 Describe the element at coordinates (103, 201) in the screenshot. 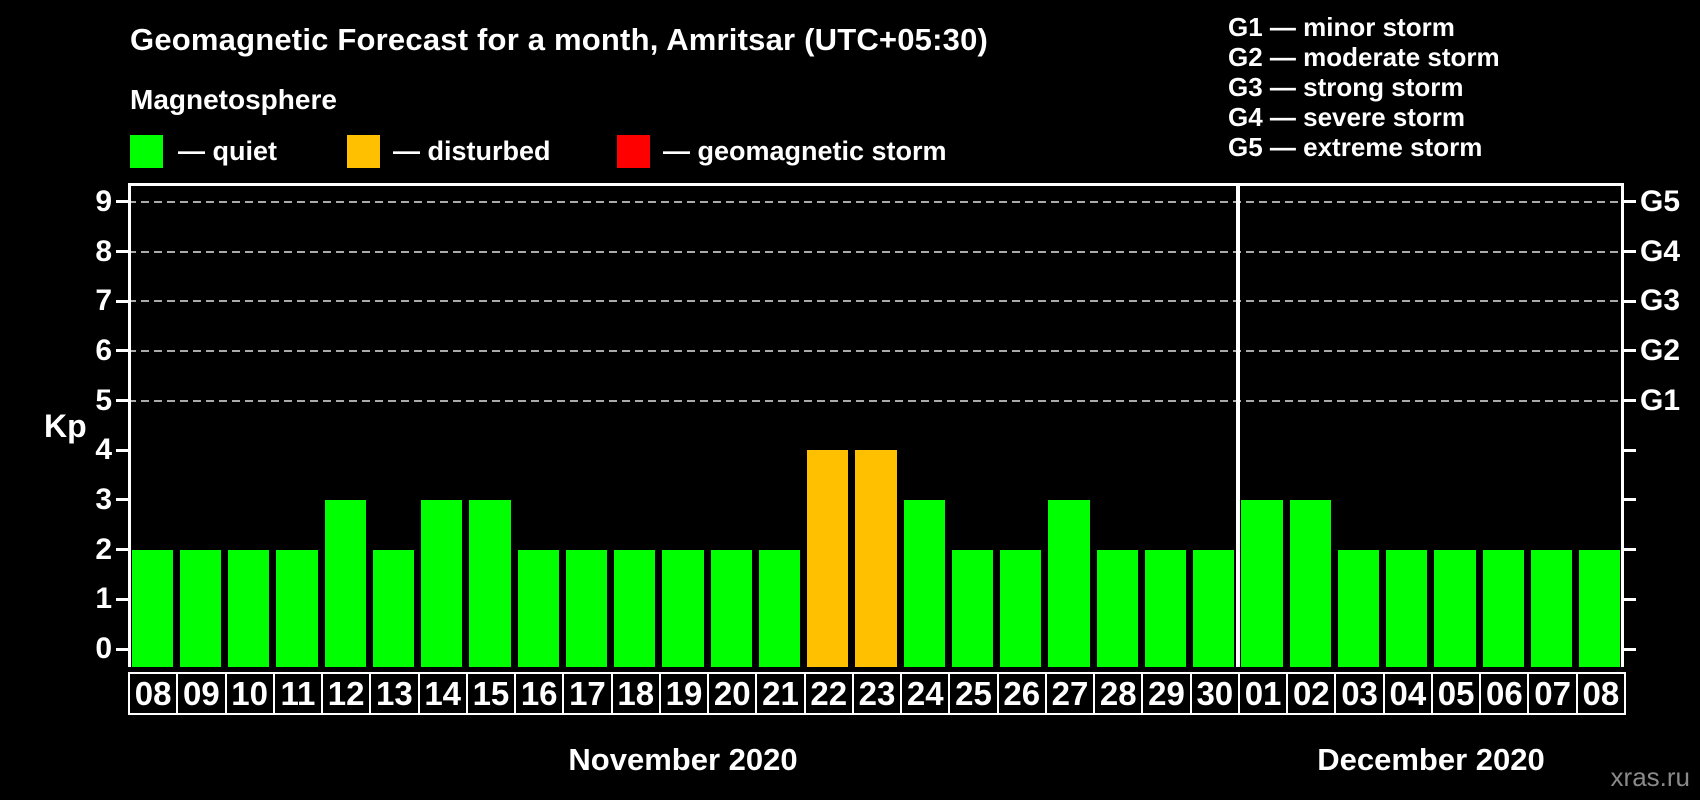

I see `y-axis-tick-label: 9` at that location.